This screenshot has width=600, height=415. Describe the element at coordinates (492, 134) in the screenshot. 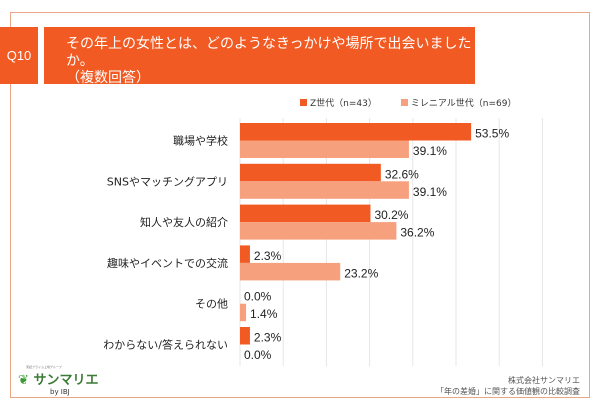

I see `data-label: 53.5%` at that location.